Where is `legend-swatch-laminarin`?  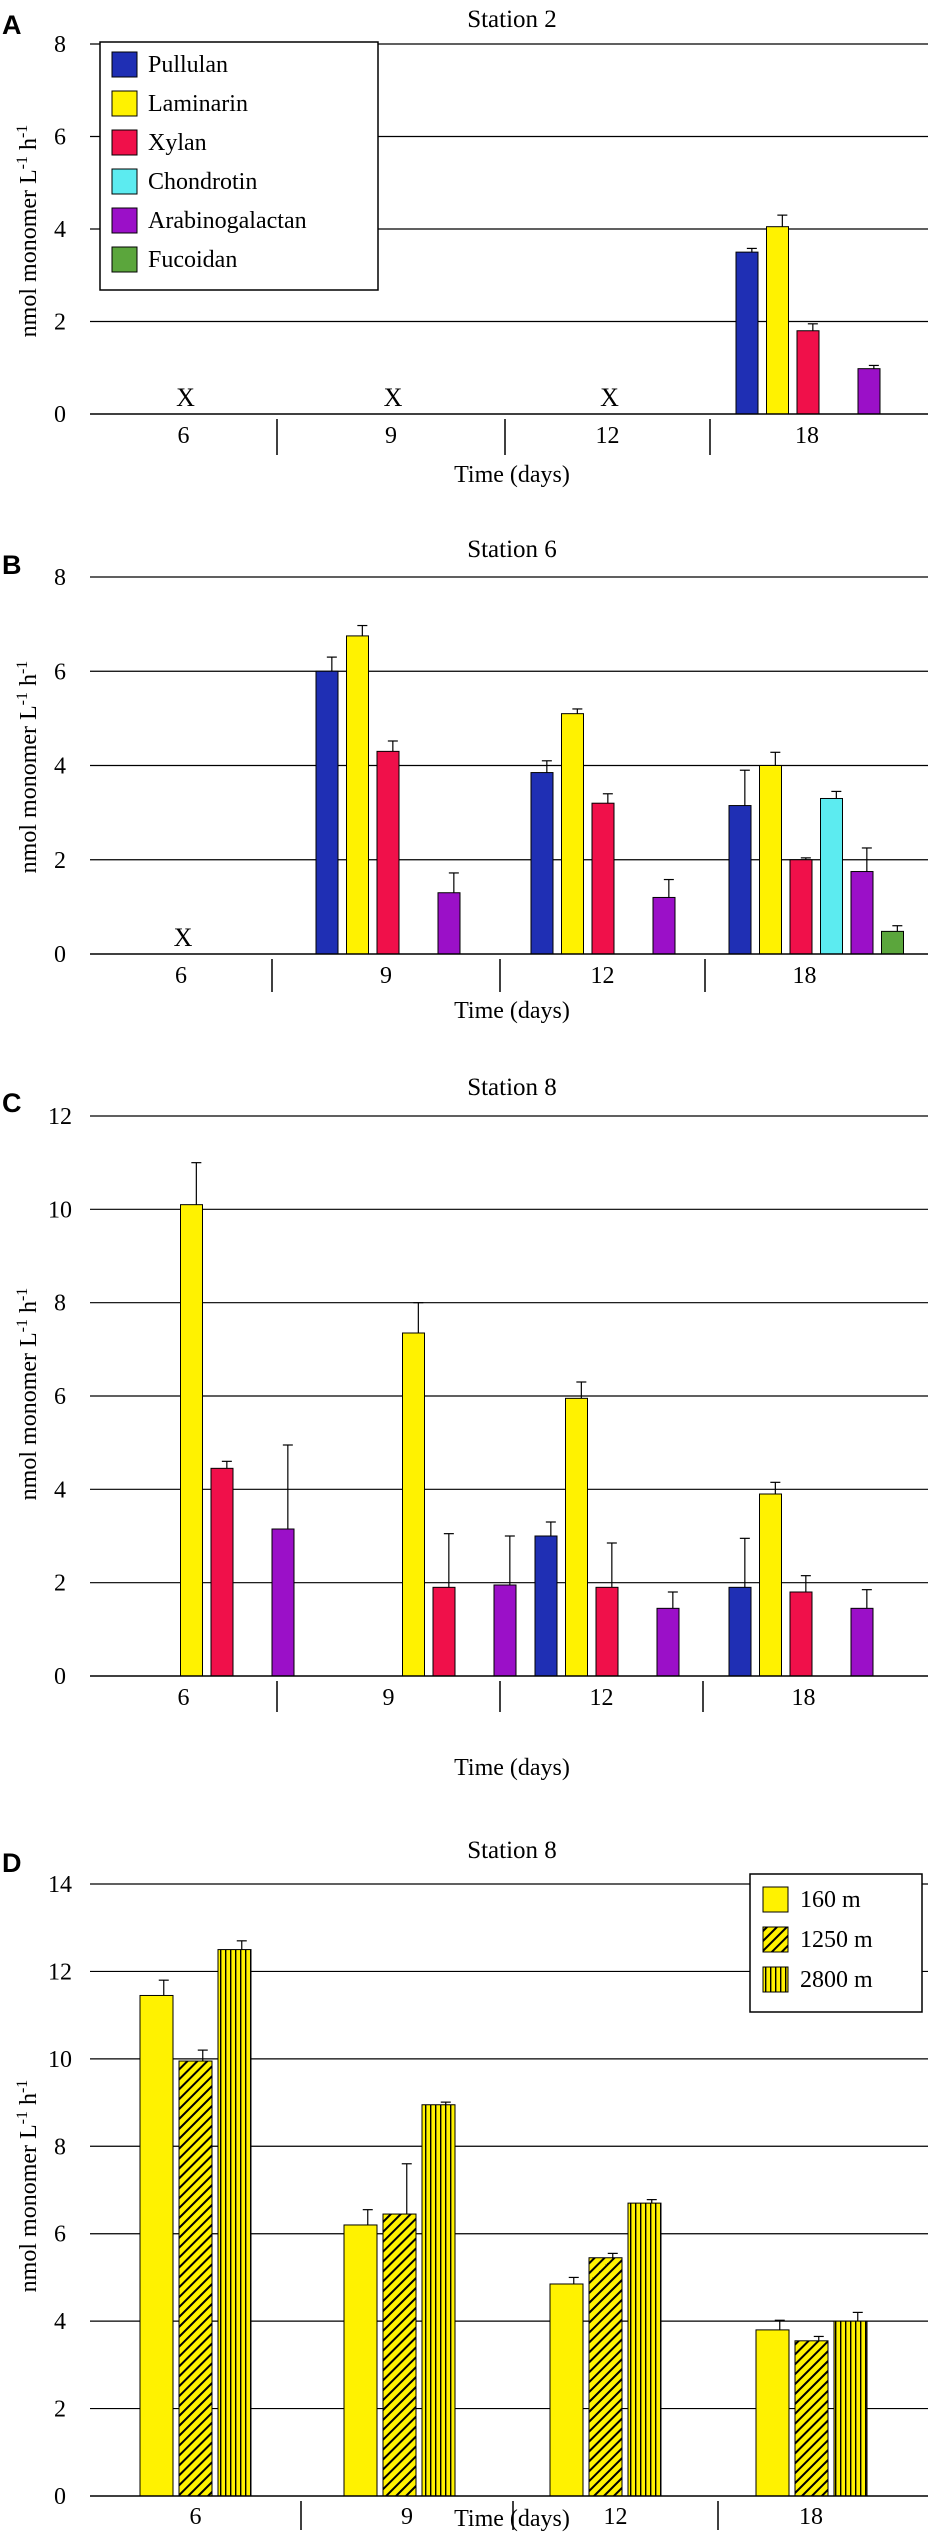
legend-swatch-laminarin is located at coordinates (124, 103).